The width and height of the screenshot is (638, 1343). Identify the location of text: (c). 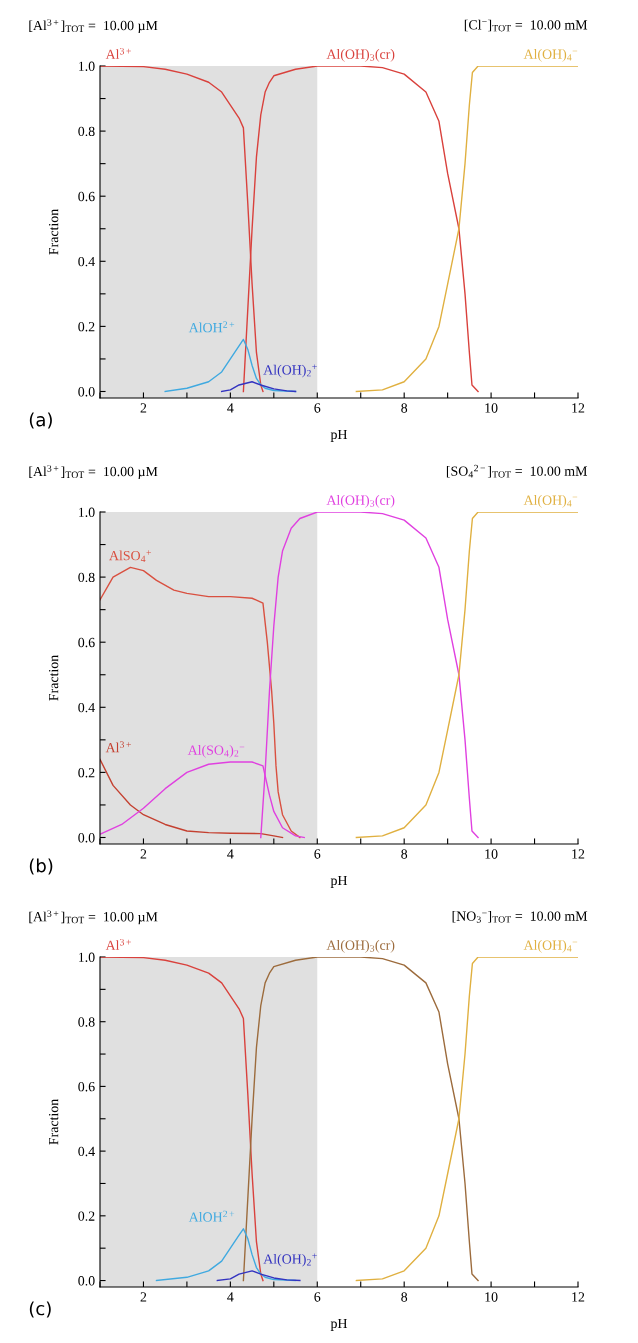
(40, 1309).